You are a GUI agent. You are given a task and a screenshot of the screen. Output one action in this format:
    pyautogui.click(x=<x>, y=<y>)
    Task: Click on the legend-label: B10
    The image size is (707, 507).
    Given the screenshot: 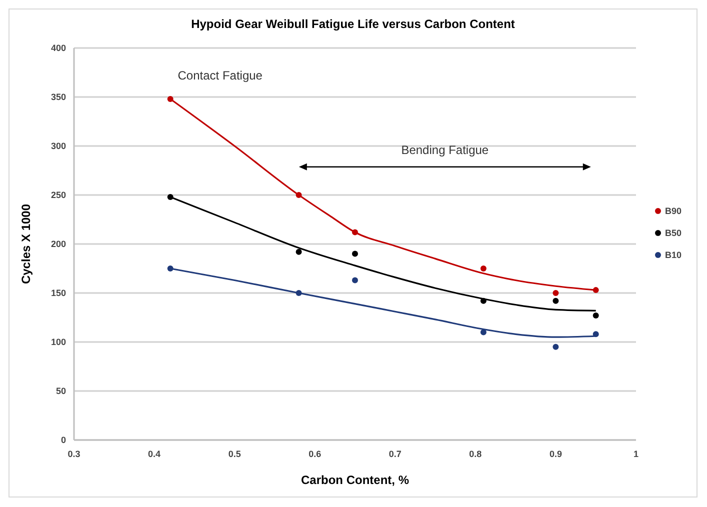 What is the action you would take?
    pyautogui.click(x=673, y=255)
    